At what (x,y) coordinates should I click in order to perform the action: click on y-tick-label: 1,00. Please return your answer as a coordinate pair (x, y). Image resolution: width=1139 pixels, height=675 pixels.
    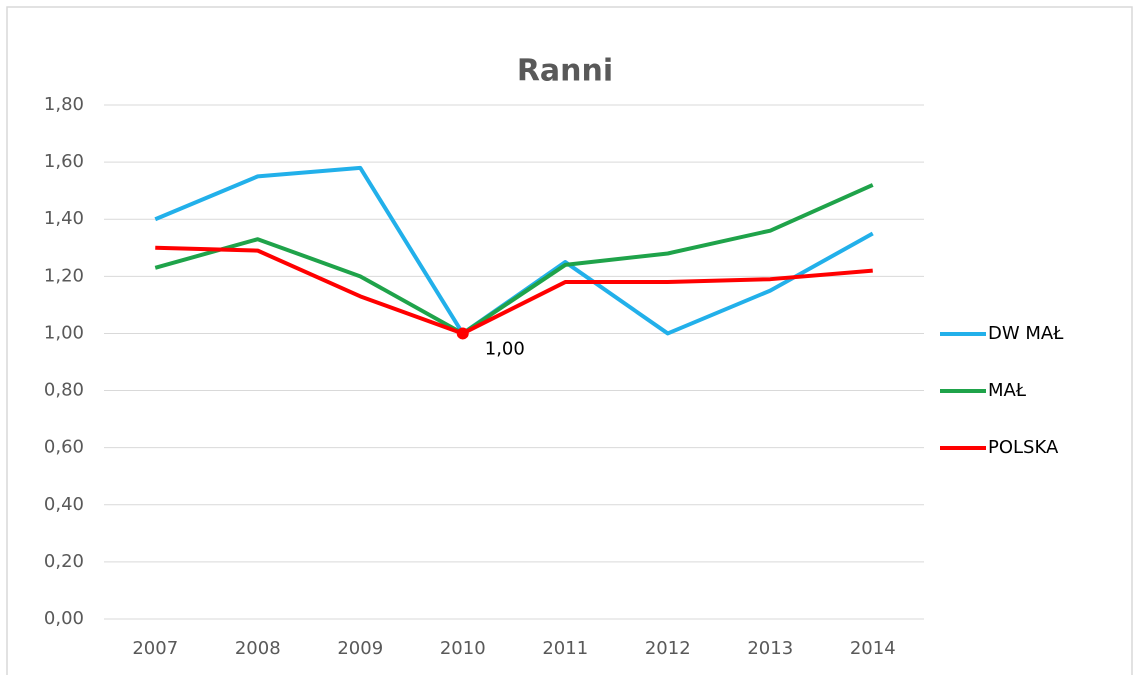
    Looking at the image, I should click on (64, 332).